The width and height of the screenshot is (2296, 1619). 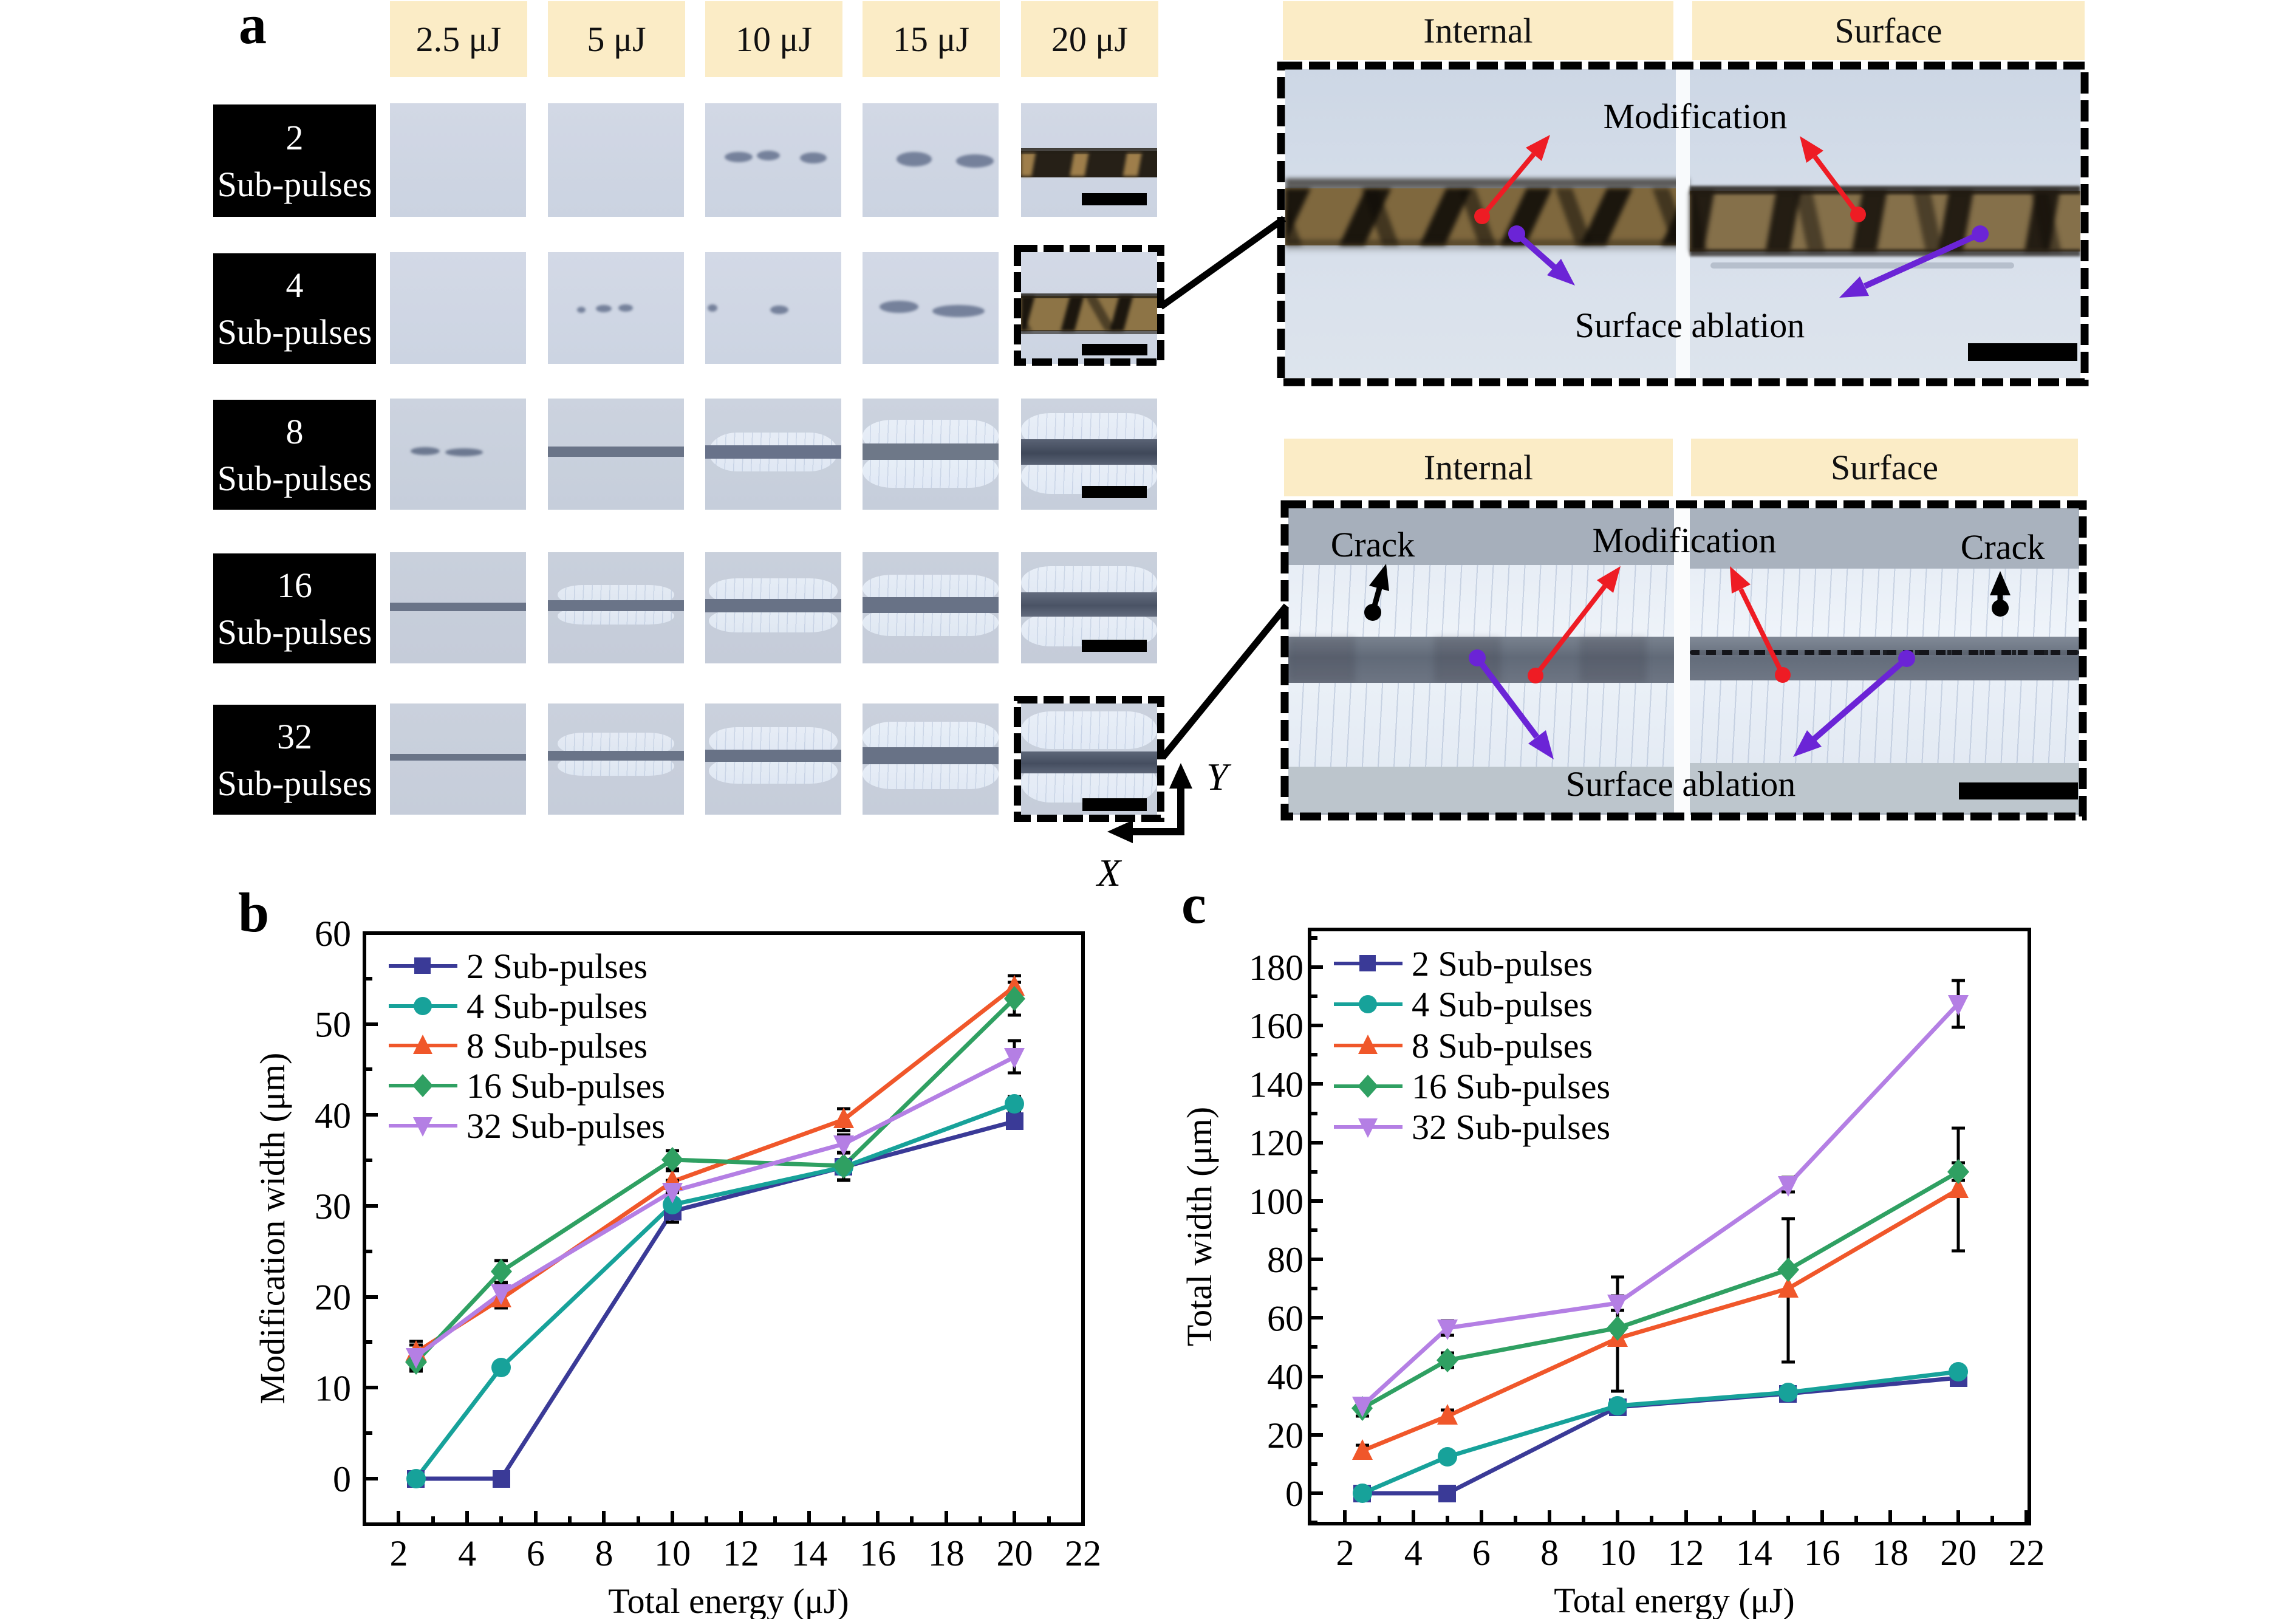 What do you see at coordinates (1276, 1084) in the screenshot?
I see `svg-text: 140` at bounding box center [1276, 1084].